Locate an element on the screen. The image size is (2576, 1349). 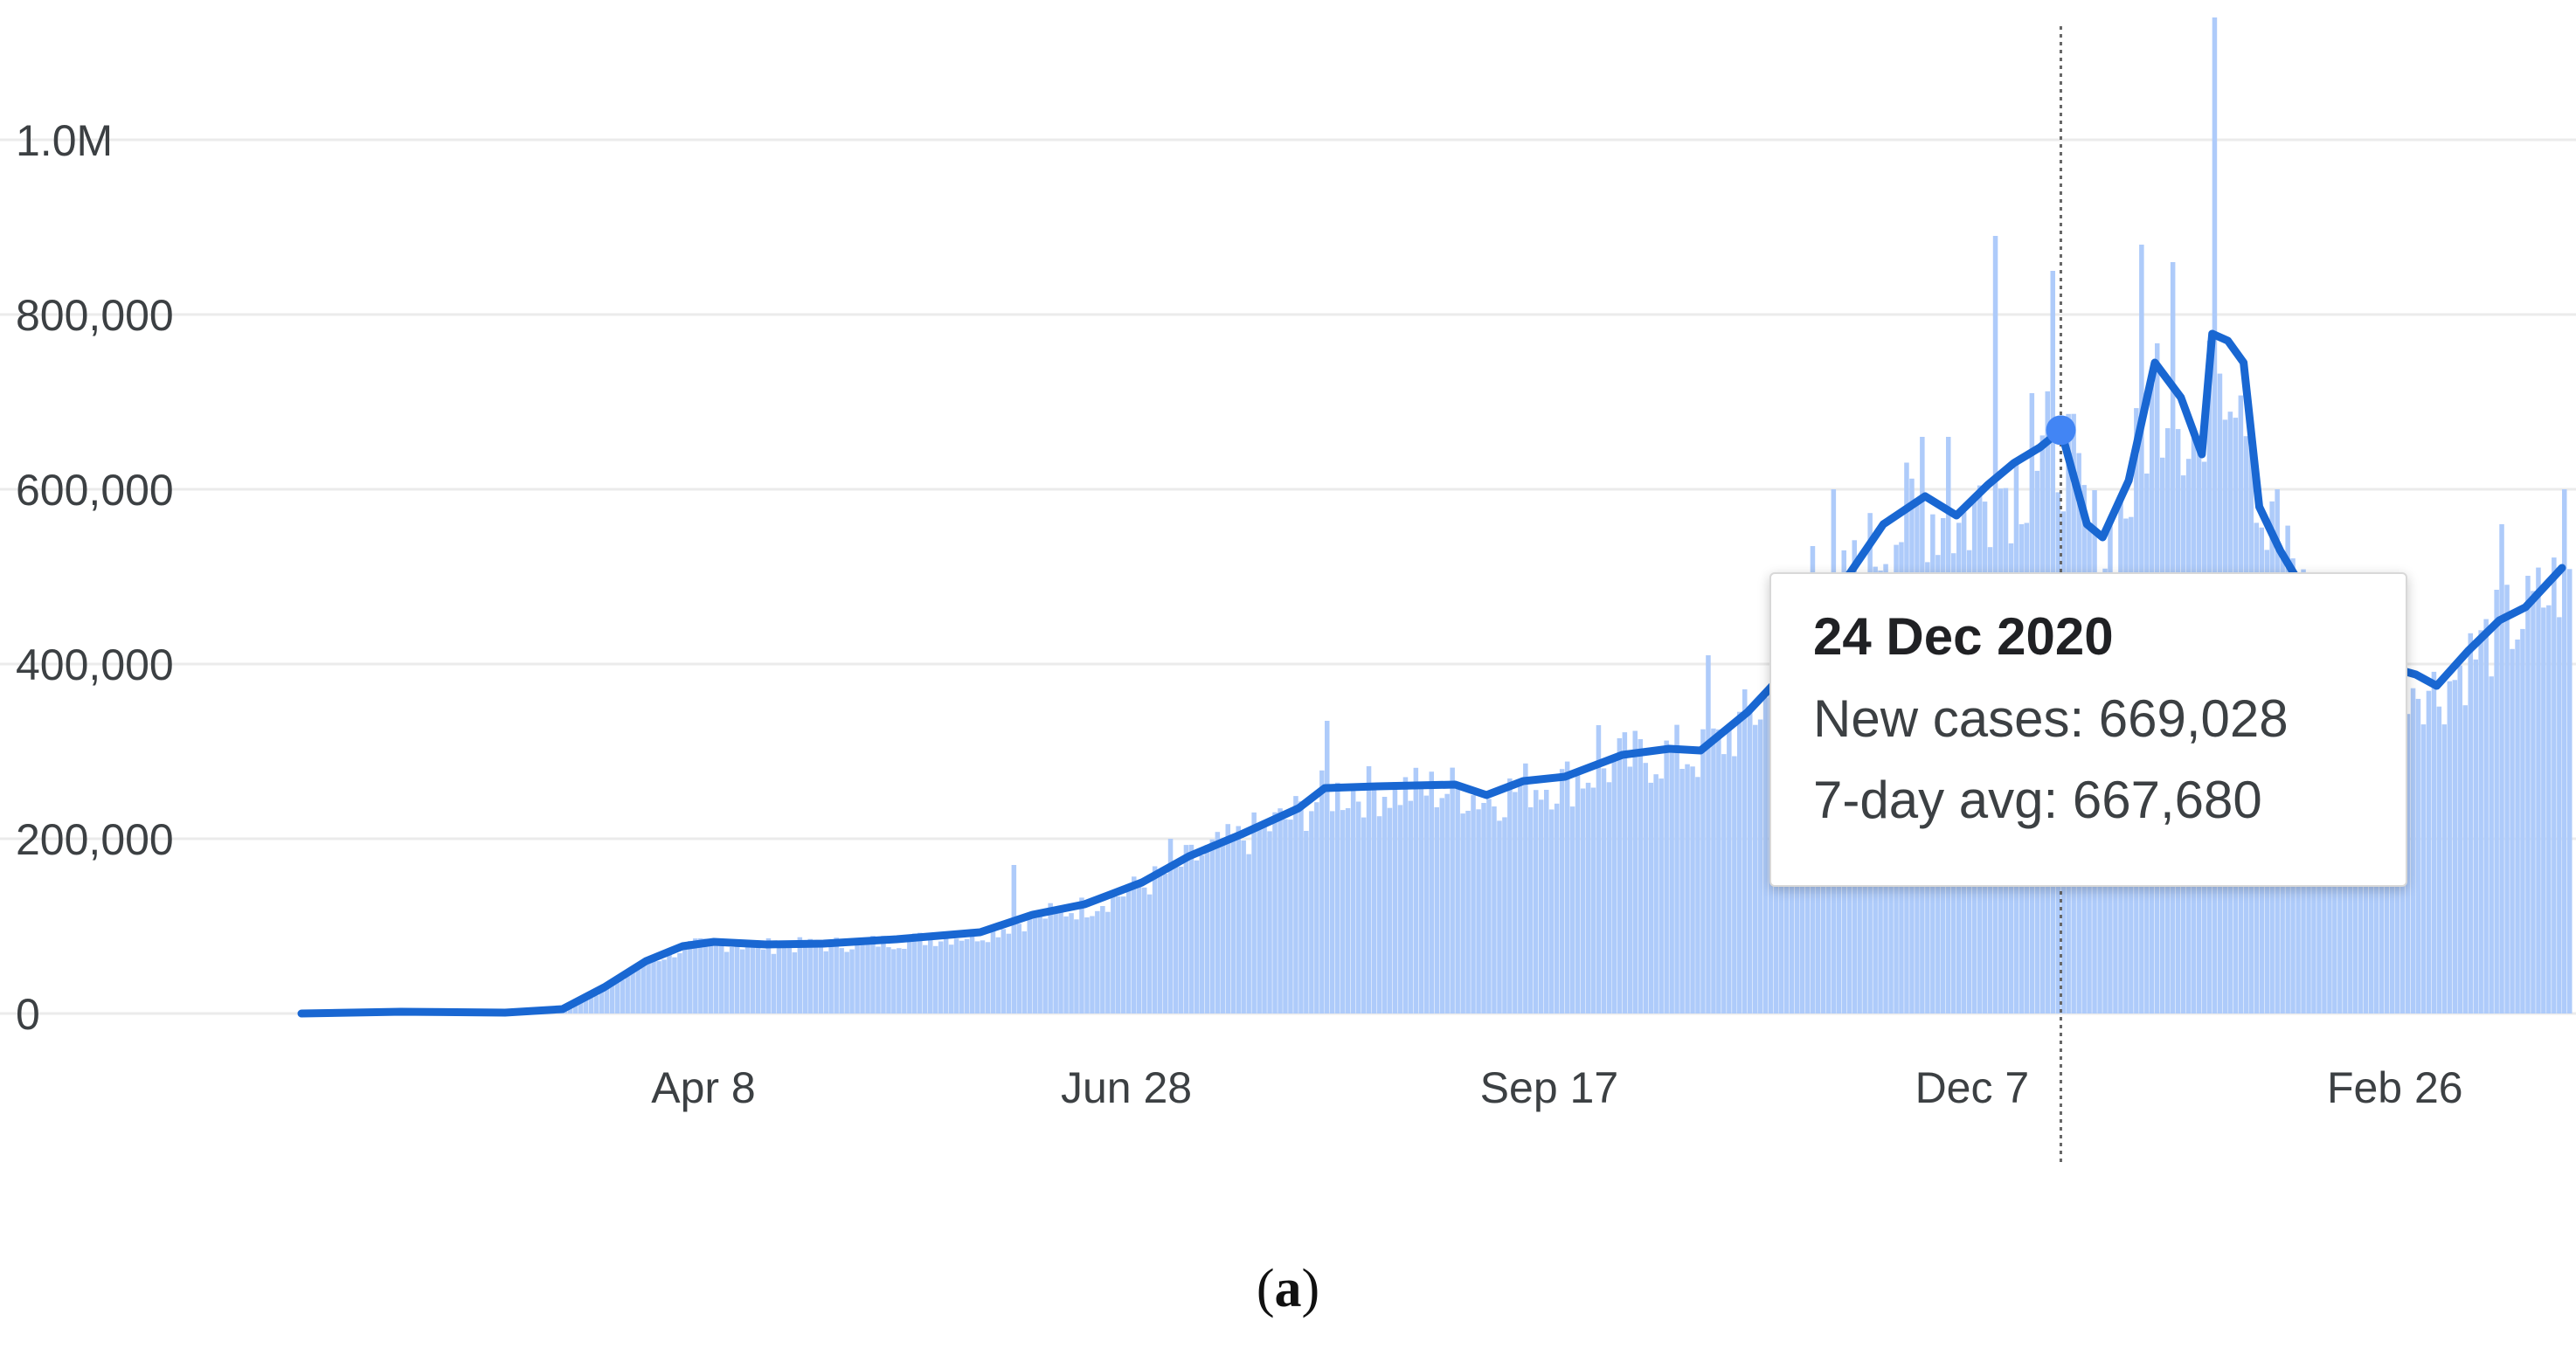
x-tick-label: Sep 17 is located at coordinates (1549, 1087).